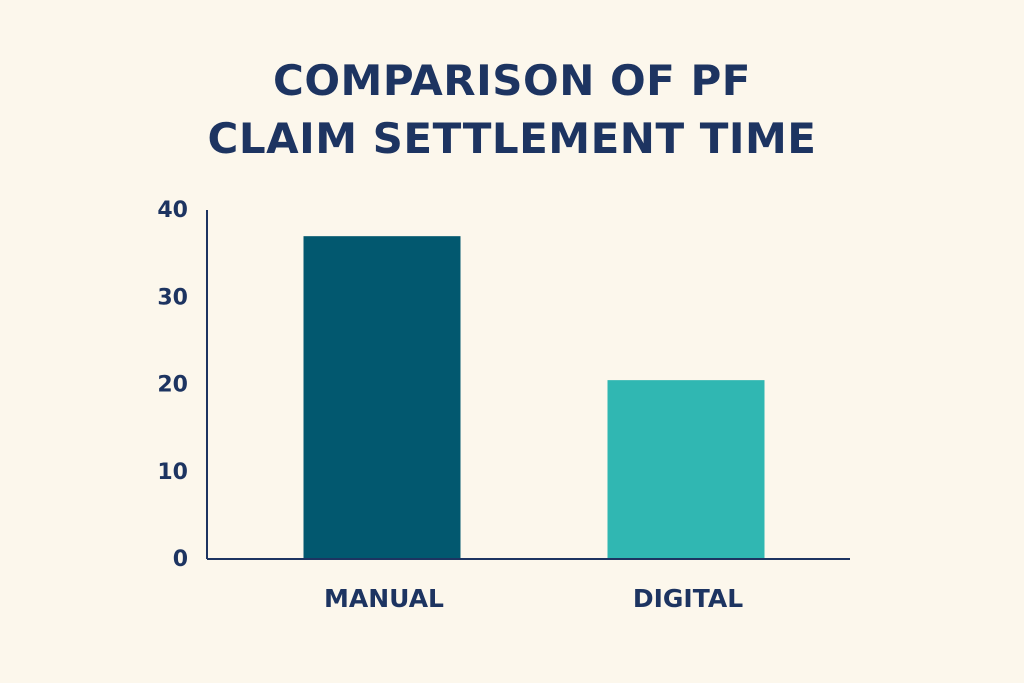 Image resolution: width=1024 pixels, height=683 pixels. What do you see at coordinates (180, 559) in the screenshot?
I see `y-tick-label-0: 0` at bounding box center [180, 559].